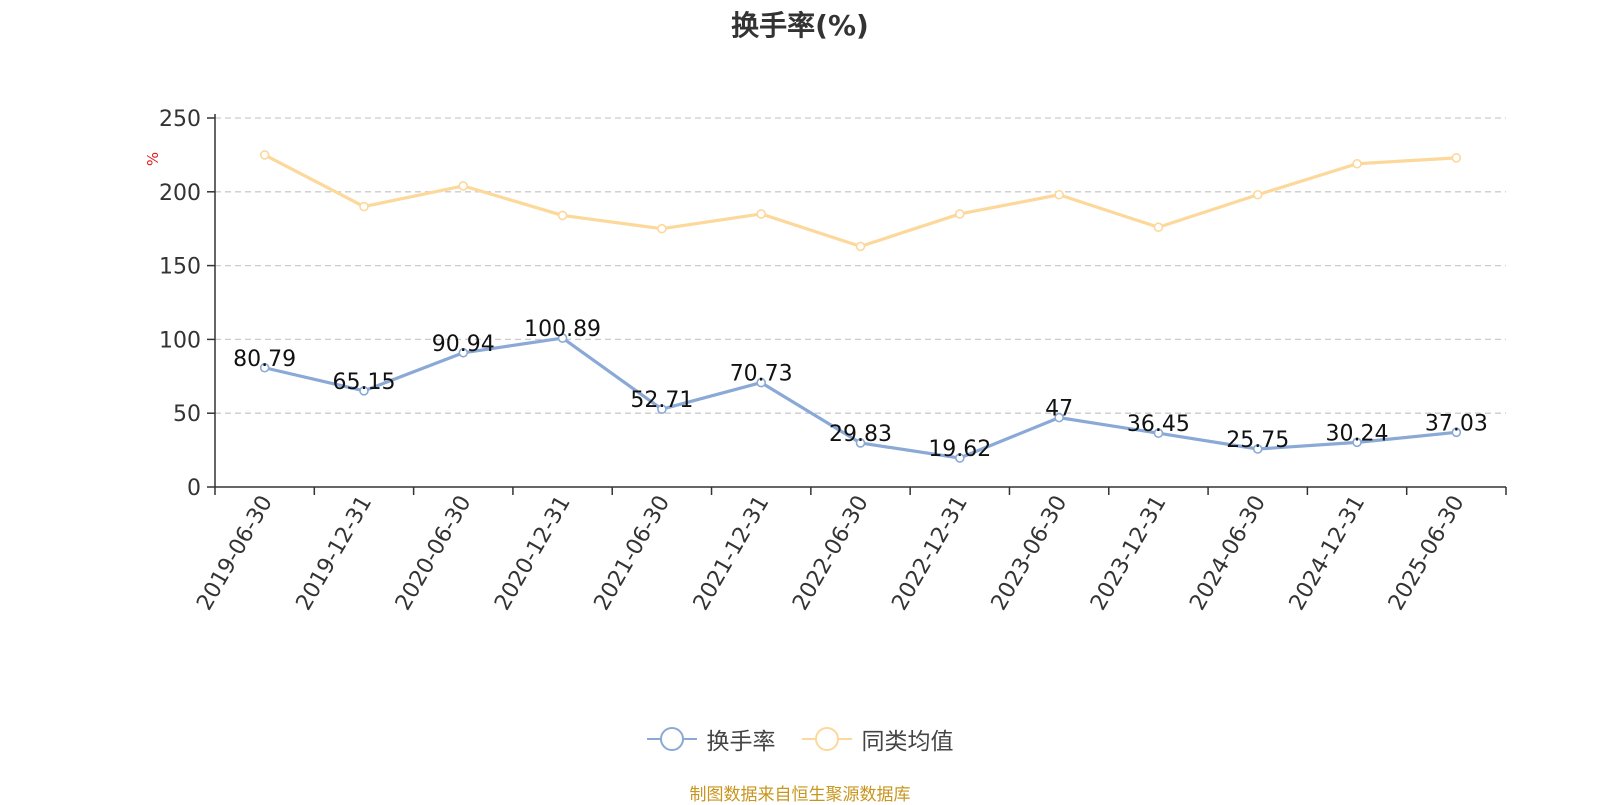  Describe the element at coordinates (800, 739) in the screenshot. I see `legend: 换手率 同类均值` at that location.